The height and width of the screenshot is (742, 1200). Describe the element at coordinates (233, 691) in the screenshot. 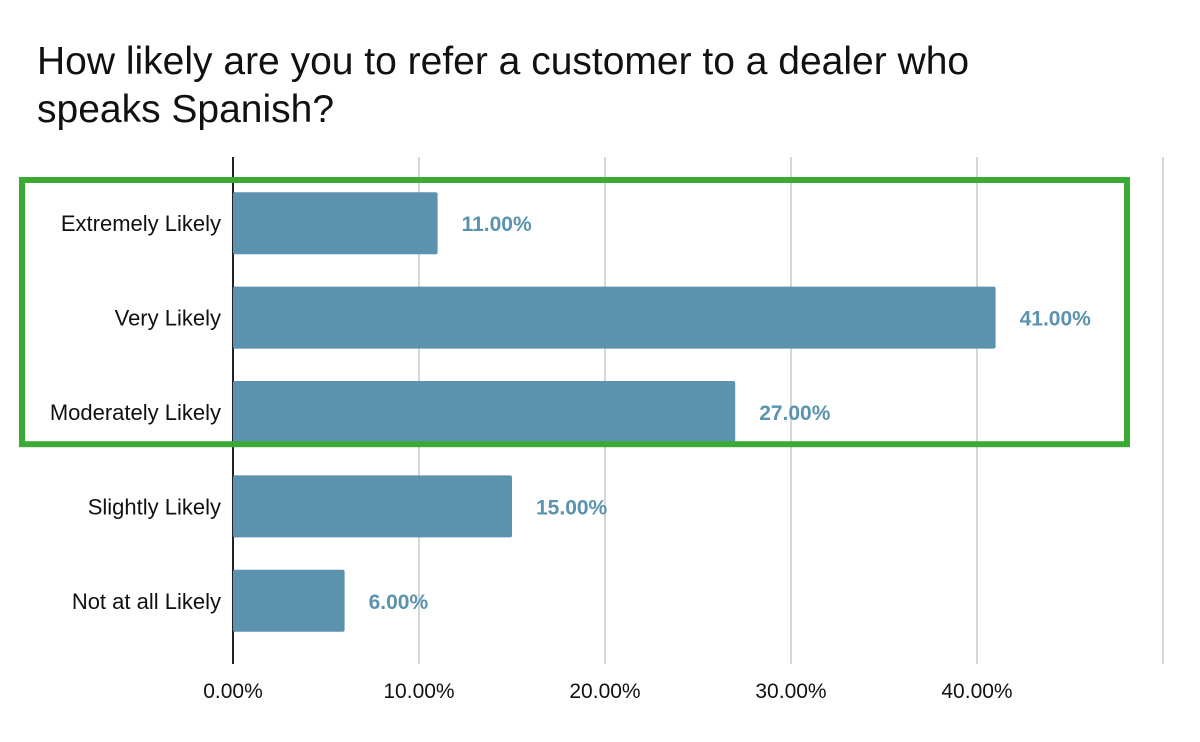

I see `x-tick-label: 0.00%` at that location.